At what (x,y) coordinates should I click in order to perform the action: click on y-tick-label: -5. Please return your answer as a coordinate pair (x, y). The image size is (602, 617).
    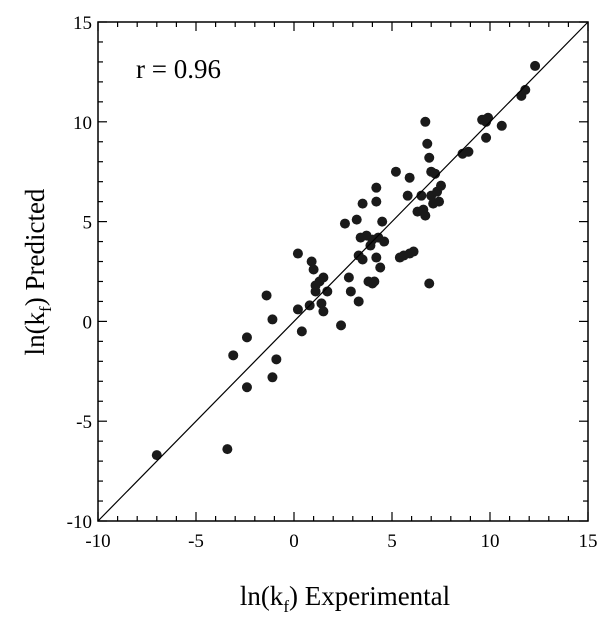
    Looking at the image, I should click on (84, 422).